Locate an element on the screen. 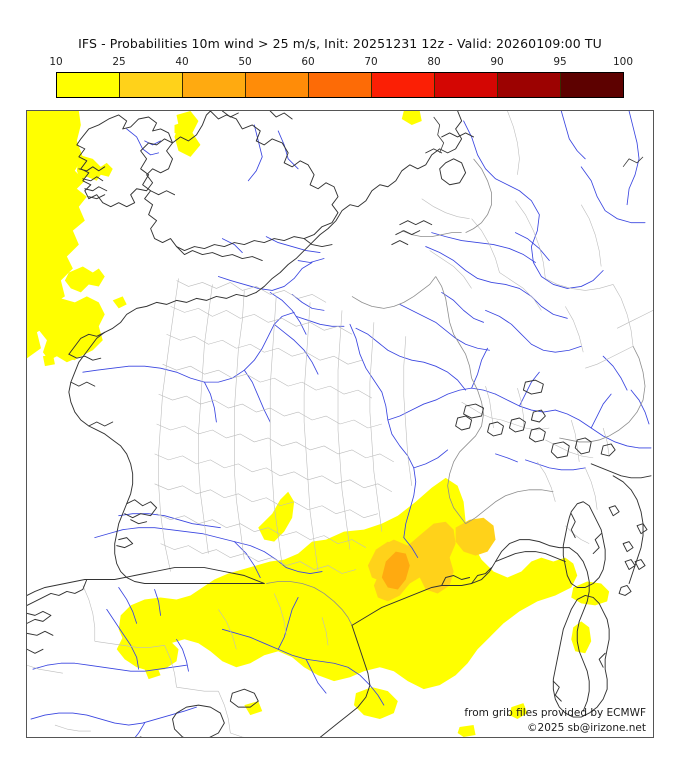  colorbar-tick-labels: 10 25 40 50 60 70 80 90 95 100 is located at coordinates (341, 64).